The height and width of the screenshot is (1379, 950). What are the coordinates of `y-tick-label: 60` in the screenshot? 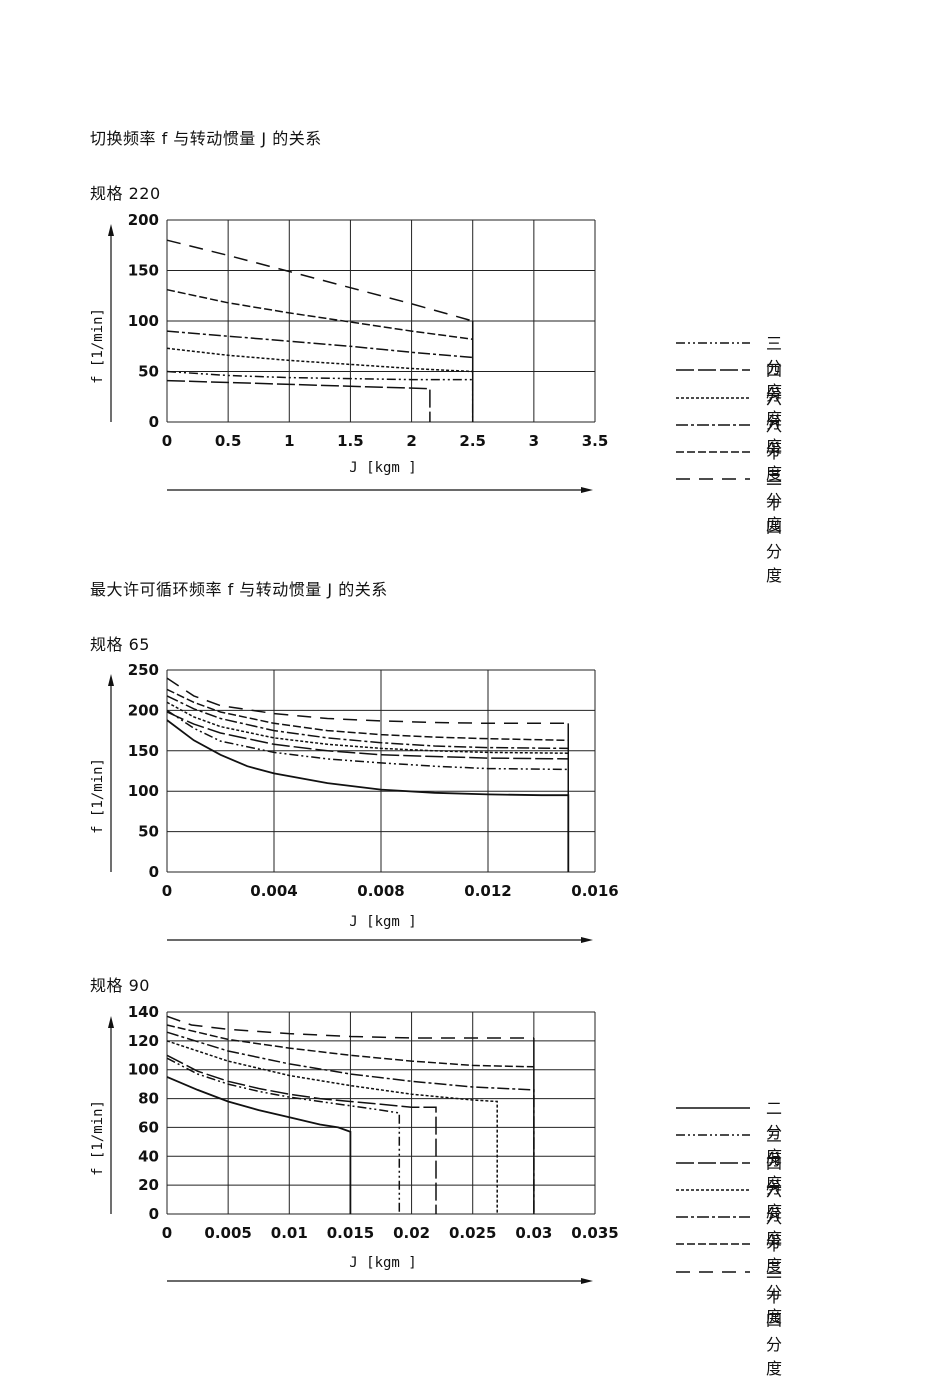 It's located at (148, 1127).